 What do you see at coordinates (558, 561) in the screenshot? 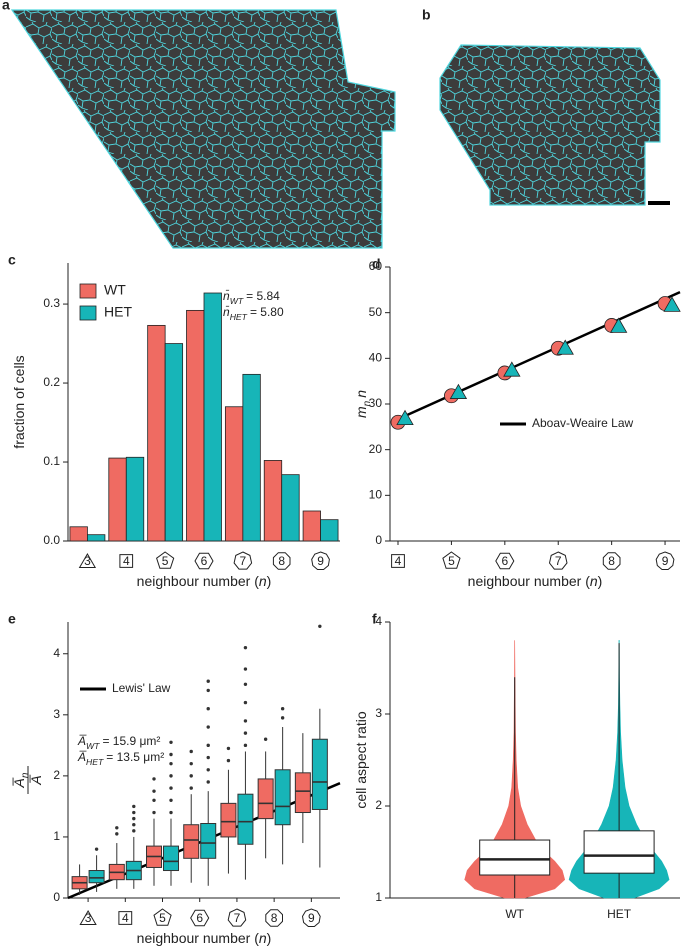
I see `x-tick-label: 7` at bounding box center [558, 561].